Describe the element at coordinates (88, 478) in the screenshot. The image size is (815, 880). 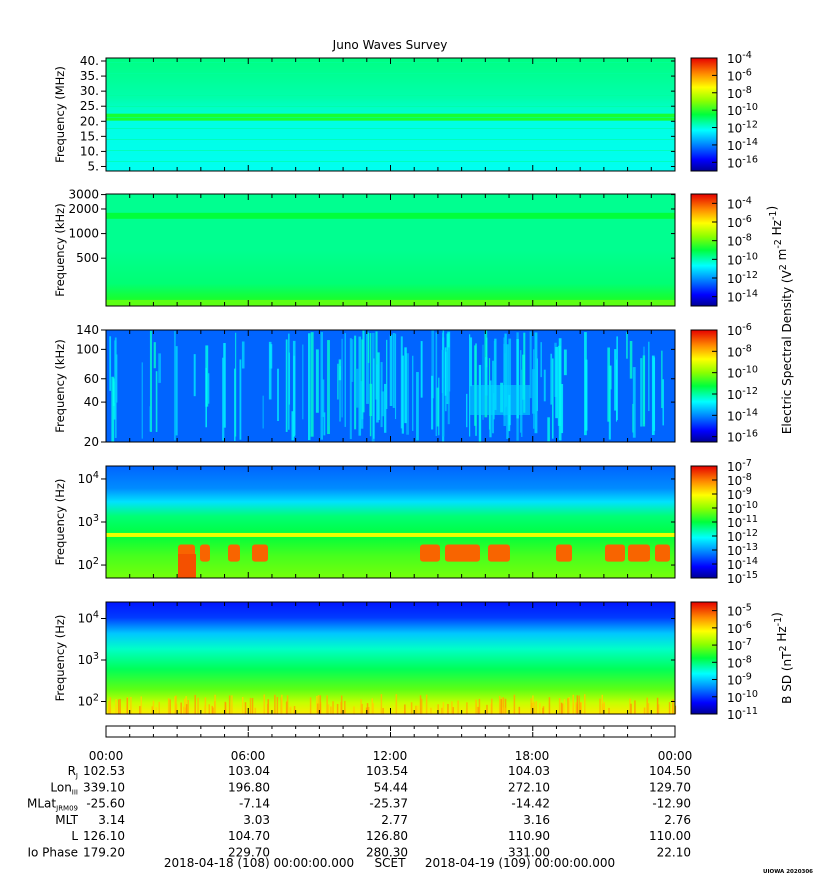
I see `y-tick-label: 104` at that location.